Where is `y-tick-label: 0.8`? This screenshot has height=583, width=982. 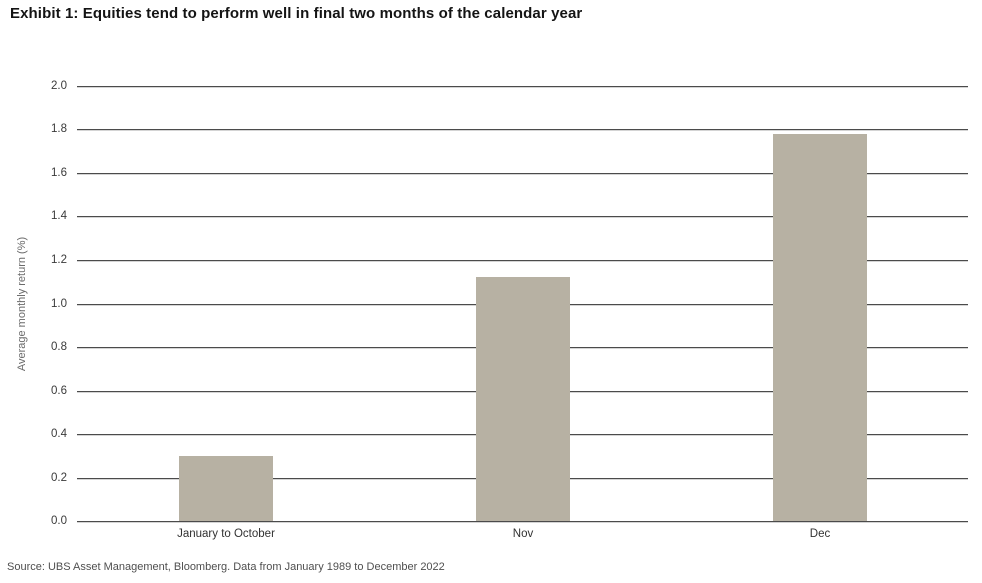 y-tick-label: 0.8 is located at coordinates (59, 347).